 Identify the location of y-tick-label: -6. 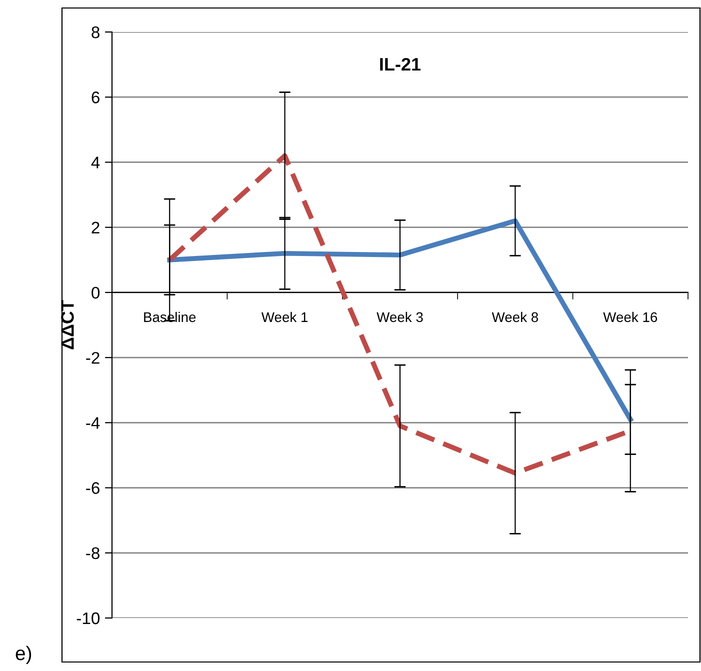
(93, 488).